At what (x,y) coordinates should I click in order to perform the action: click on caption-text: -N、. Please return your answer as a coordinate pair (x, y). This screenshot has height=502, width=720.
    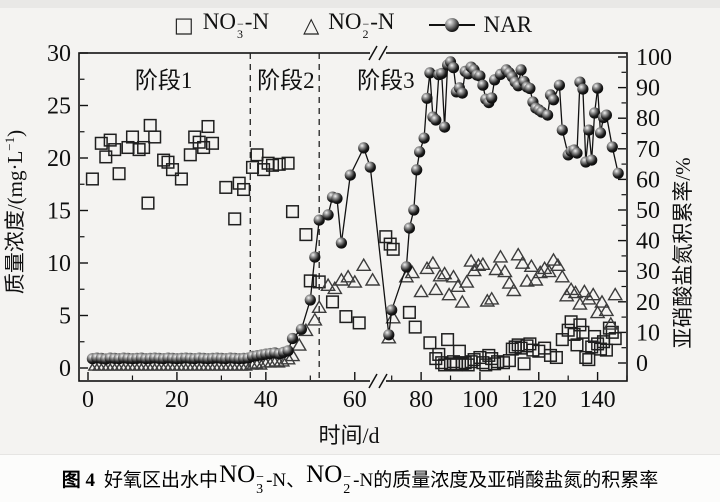
    Looking at the image, I should click on (286, 480).